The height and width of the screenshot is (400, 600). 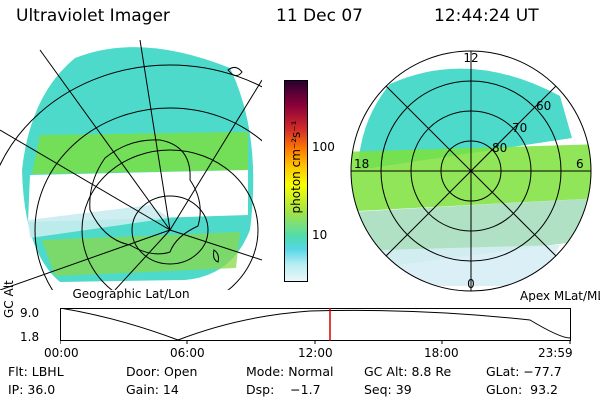 I want to click on lat-label-60: 60, so click(x=543, y=106).